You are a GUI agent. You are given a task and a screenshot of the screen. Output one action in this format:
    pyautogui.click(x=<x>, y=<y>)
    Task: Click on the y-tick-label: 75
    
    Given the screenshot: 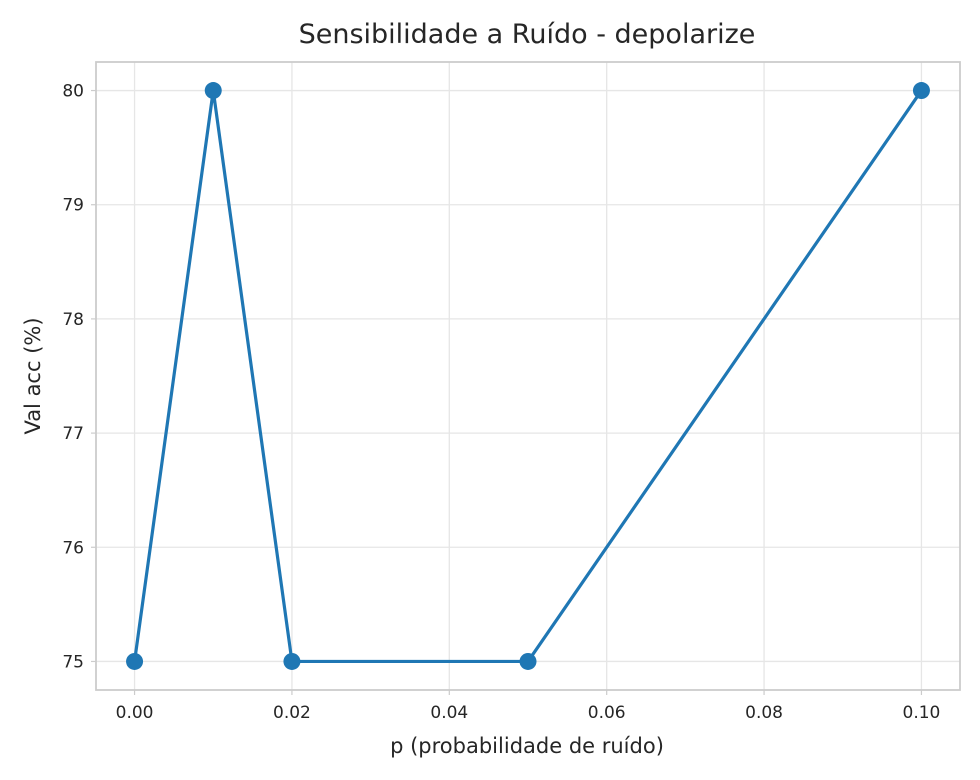 What is the action you would take?
    pyautogui.click(x=73, y=662)
    